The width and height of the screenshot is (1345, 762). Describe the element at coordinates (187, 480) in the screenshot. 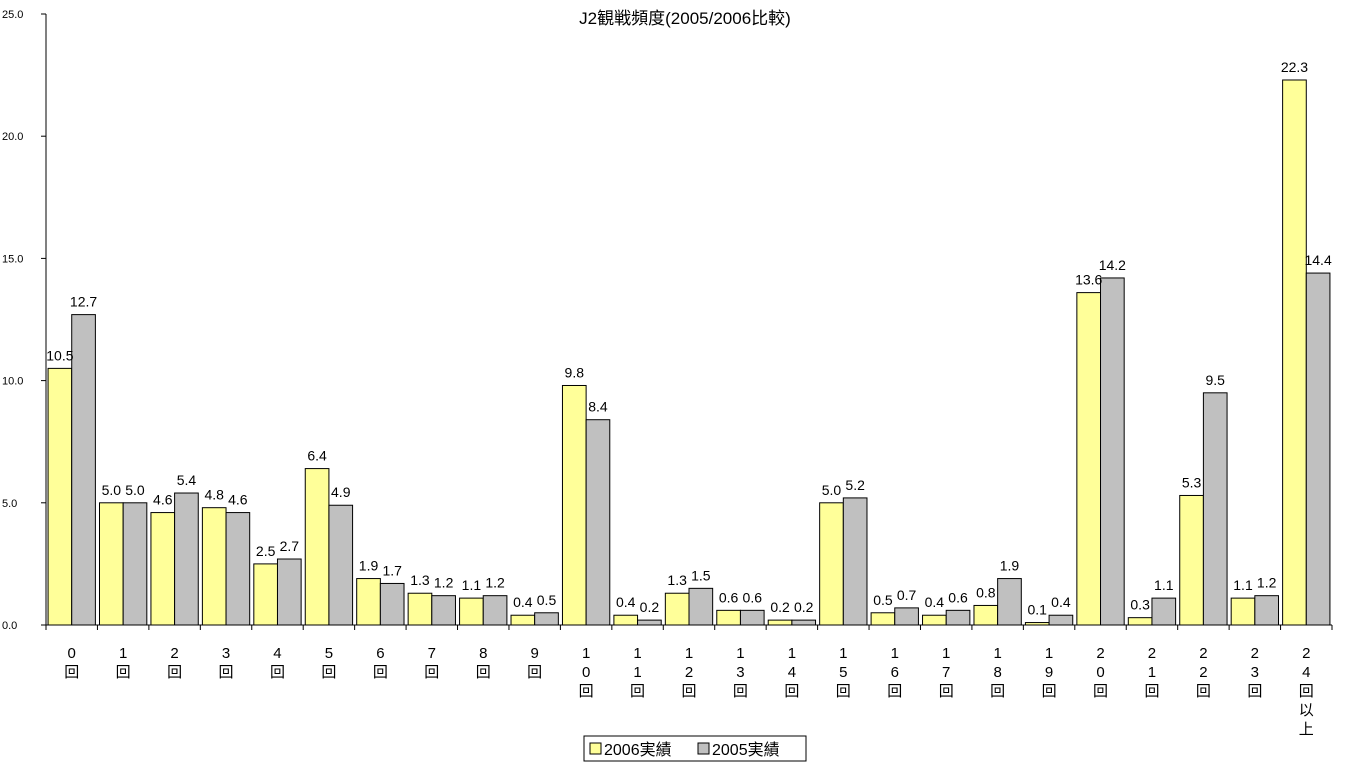

I see `data-label: 5.4` at that location.